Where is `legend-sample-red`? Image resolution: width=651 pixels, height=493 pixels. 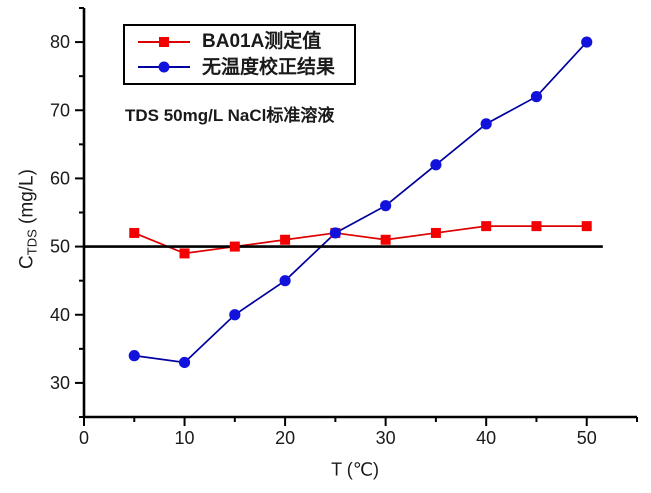 legend-sample-red is located at coordinates (164, 42).